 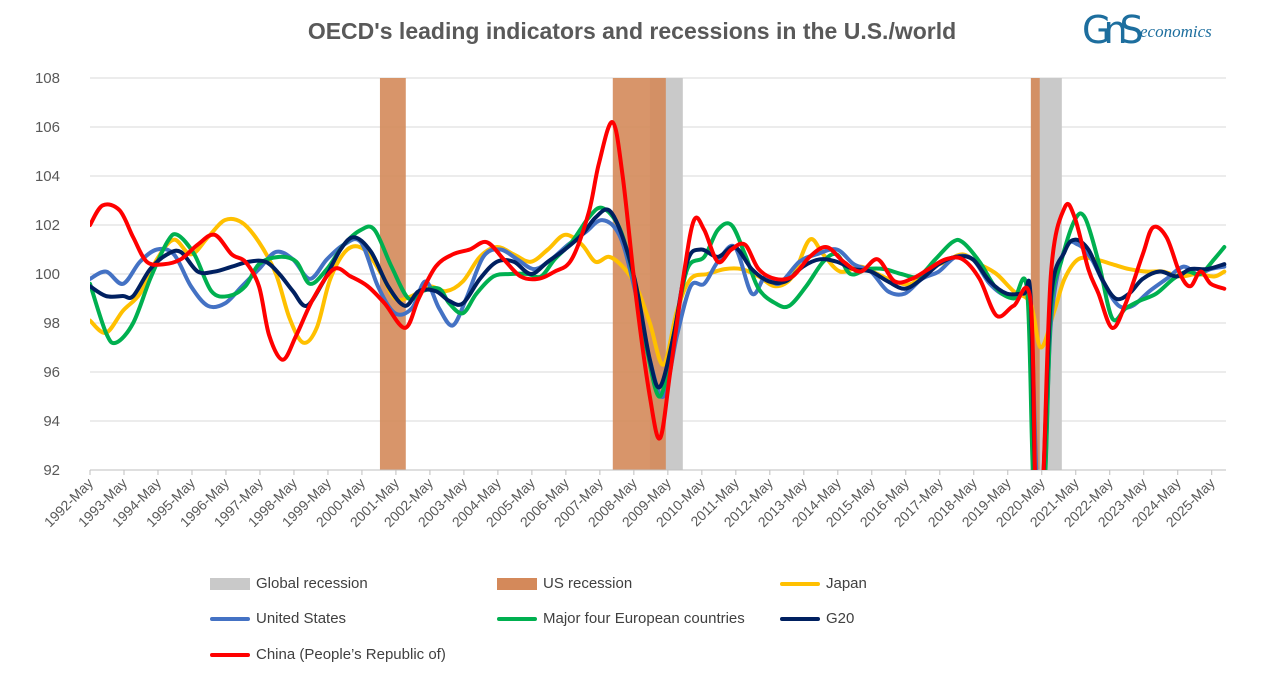 What do you see at coordinates (51, 372) in the screenshot?
I see `y-tick-label: 96` at bounding box center [51, 372].